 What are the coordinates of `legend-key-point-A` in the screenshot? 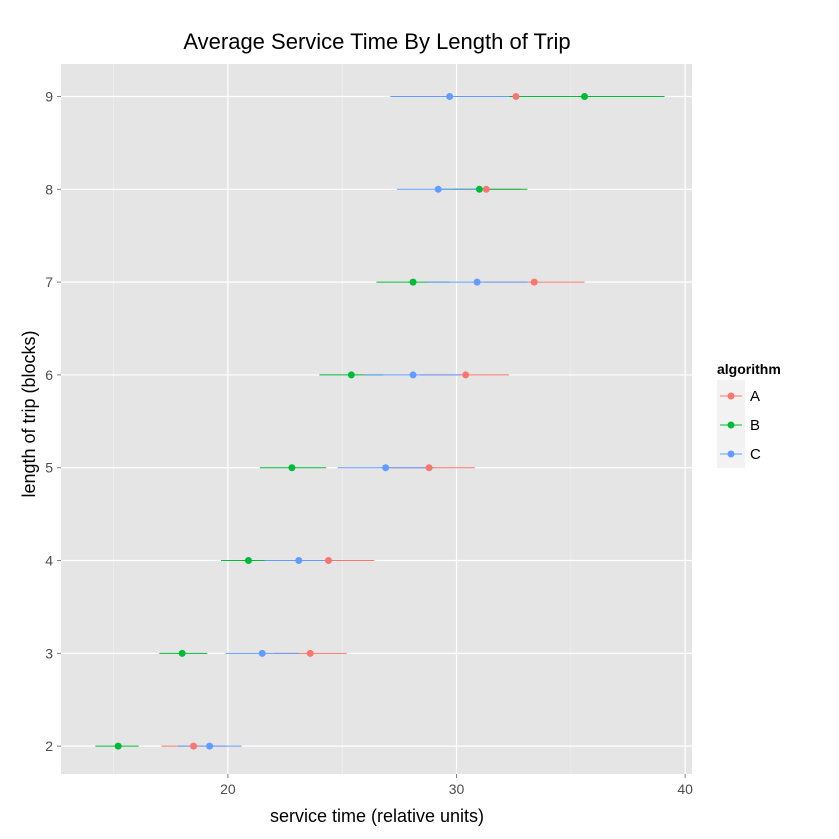 It's located at (731, 396).